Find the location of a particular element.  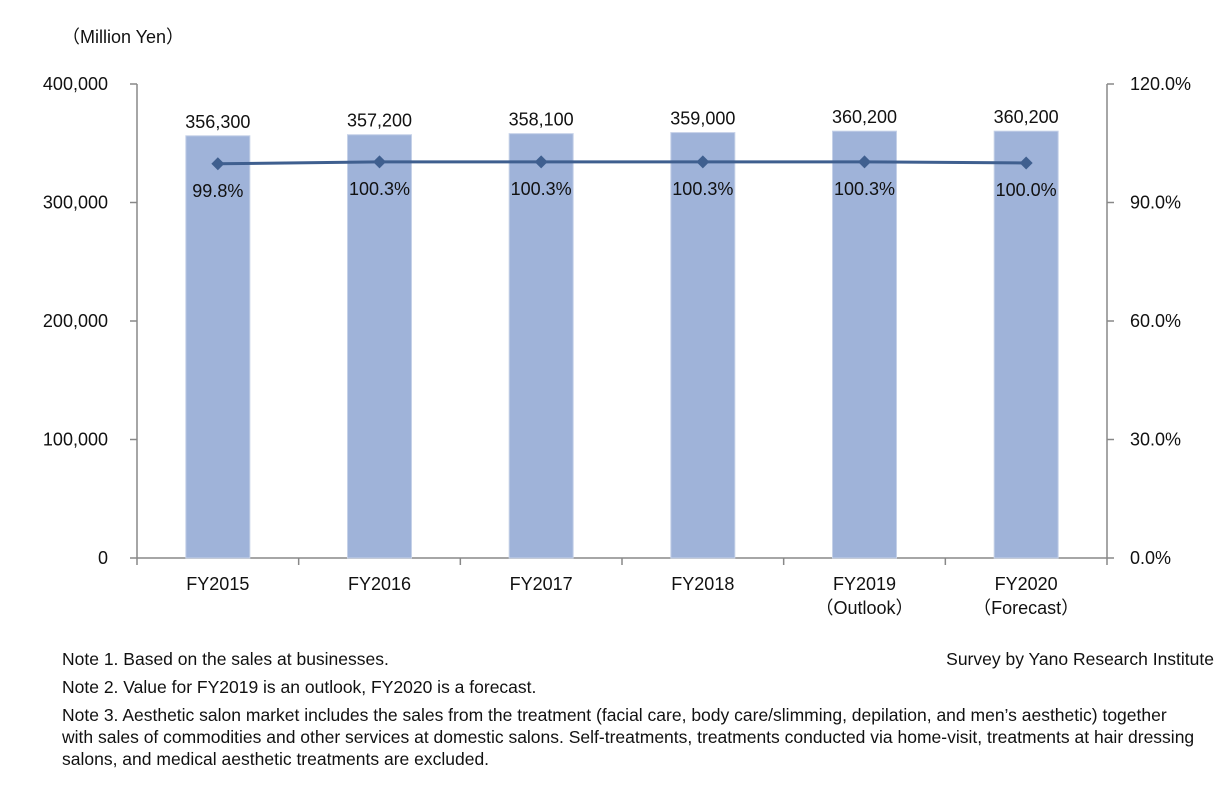

x-tick-label: FY2020 is located at coordinates (1026, 584).